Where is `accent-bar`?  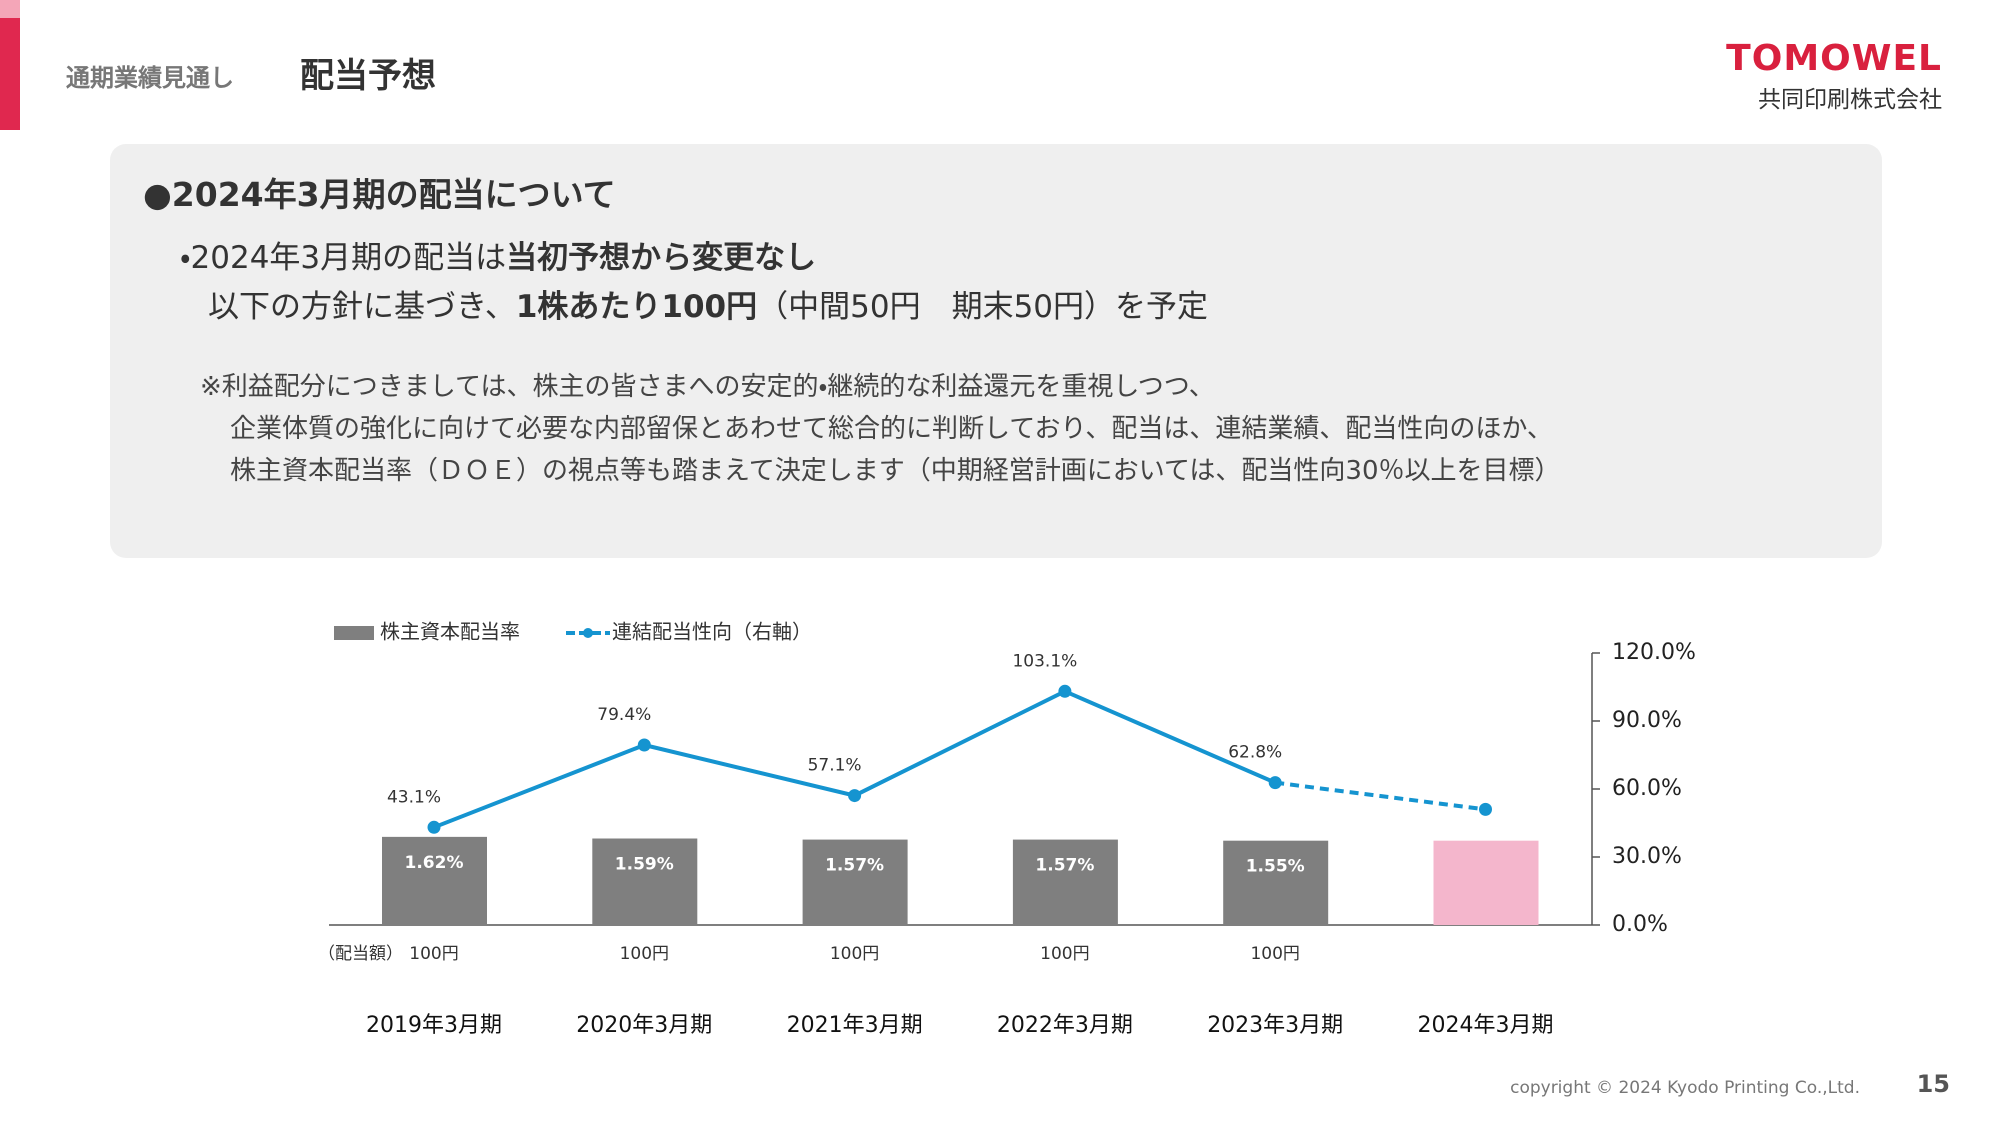
accent-bar is located at coordinates (10, 65).